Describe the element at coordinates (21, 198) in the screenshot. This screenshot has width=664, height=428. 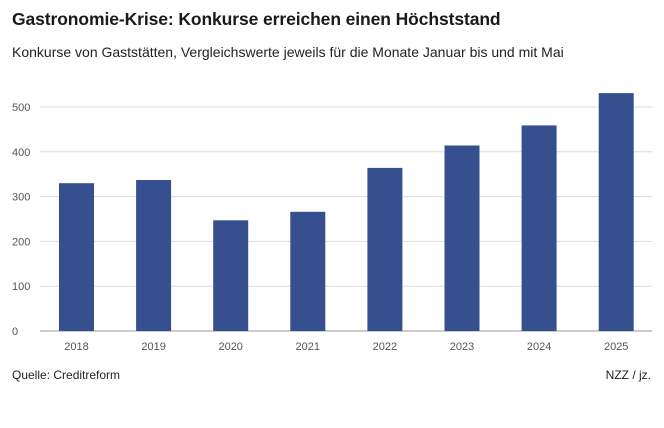
I see `y-tick-label: 300` at that location.